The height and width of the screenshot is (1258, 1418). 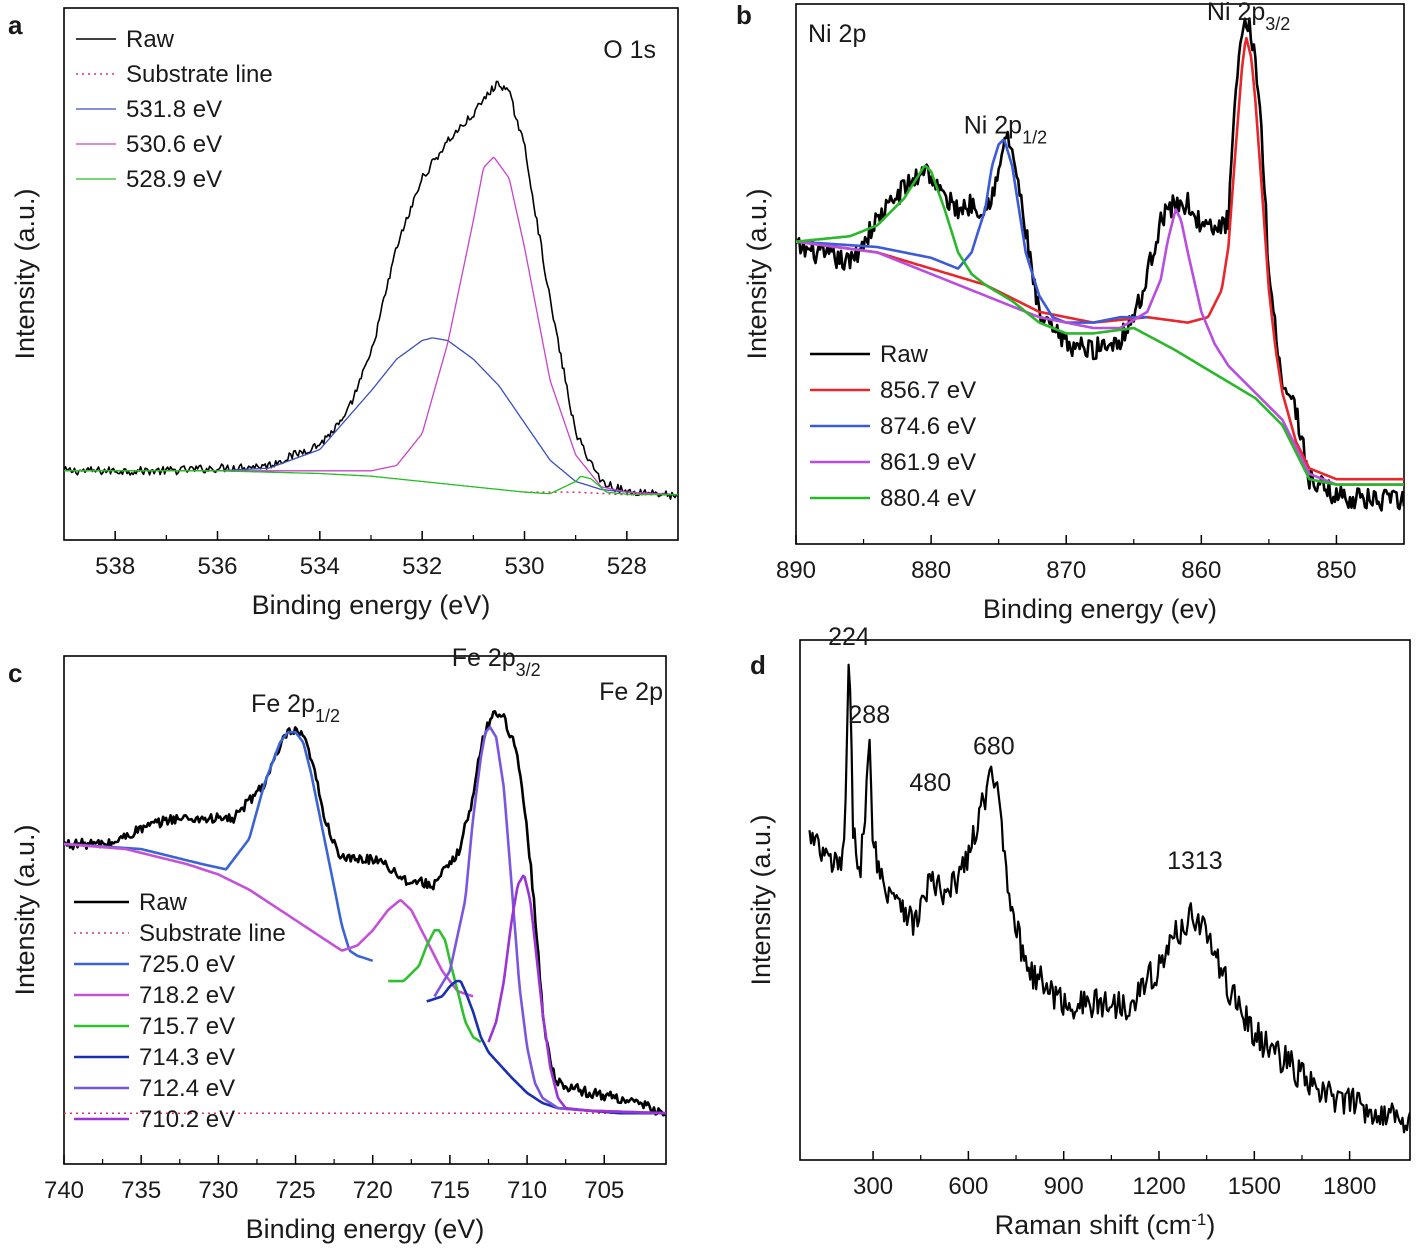 I want to click on legend-label: 880.4 eV, so click(x=928, y=498).